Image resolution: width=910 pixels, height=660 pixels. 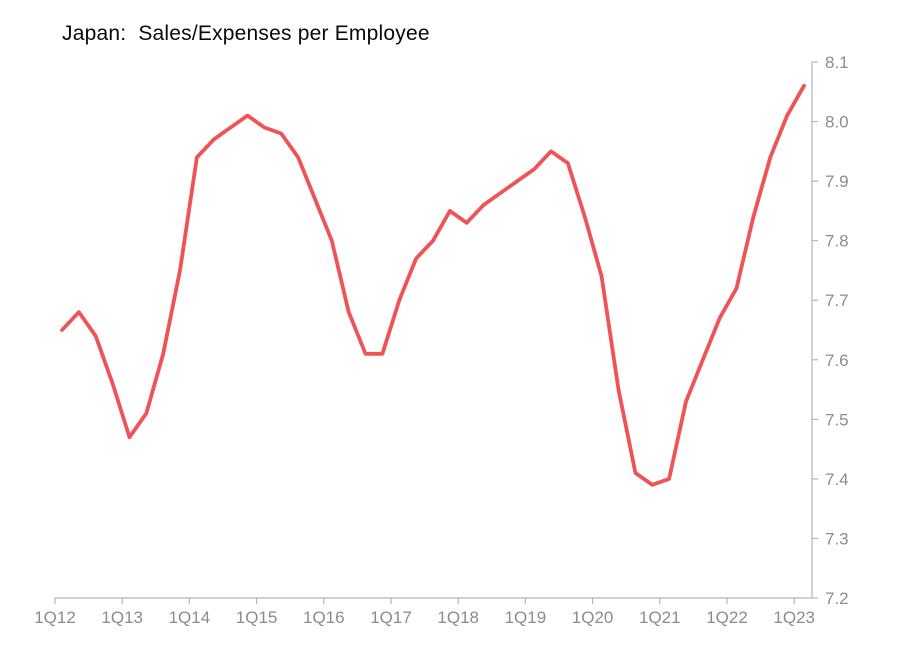 What do you see at coordinates (837, 419) in the screenshot?
I see `y-tick-label: 7.5` at bounding box center [837, 419].